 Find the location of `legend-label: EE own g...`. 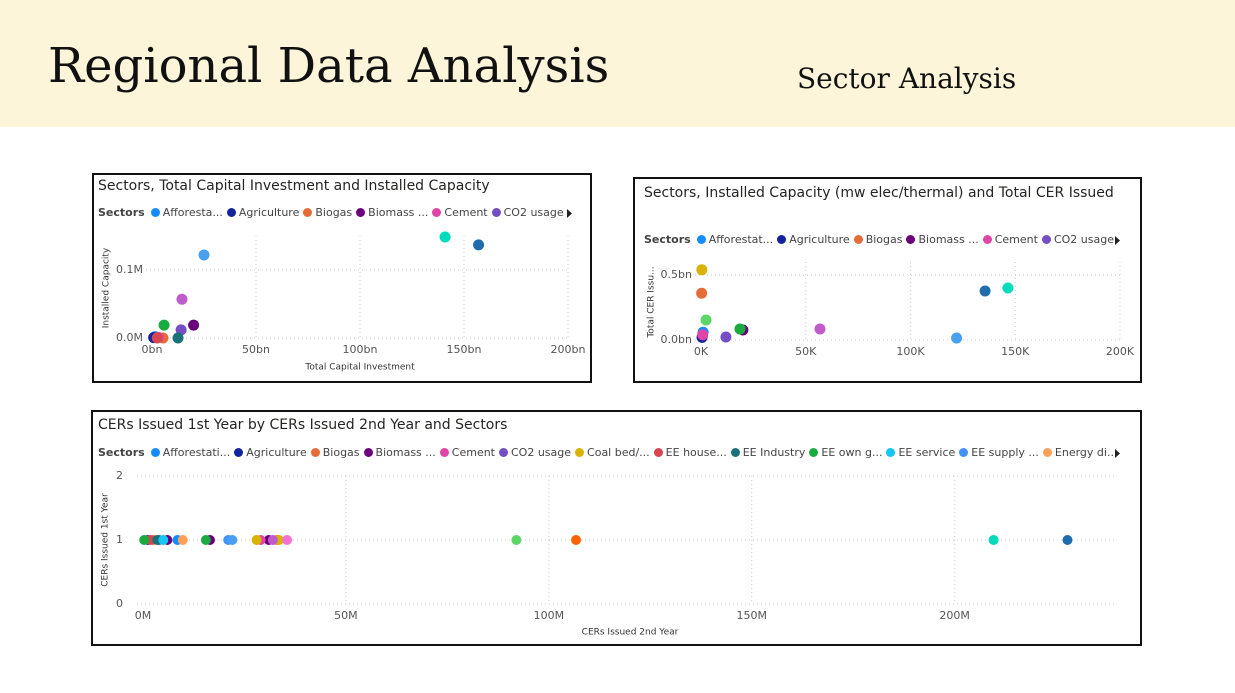

legend-label: EE own g... is located at coordinates (852, 452).